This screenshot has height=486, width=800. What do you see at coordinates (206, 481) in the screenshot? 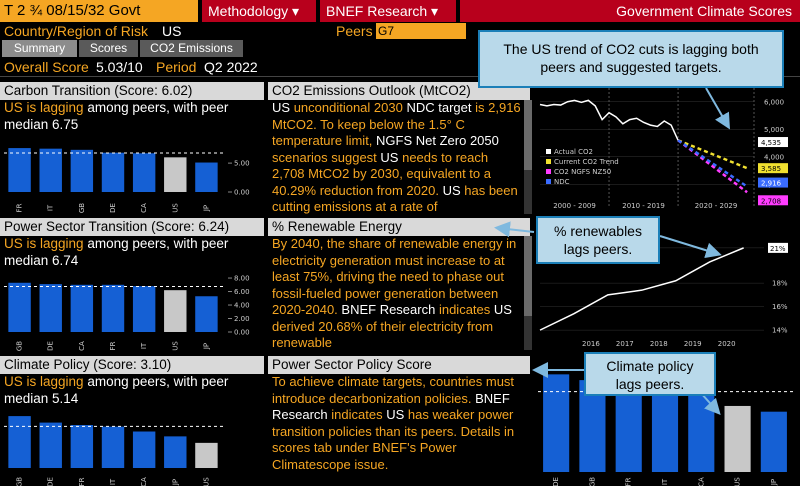
I see `category-label: US` at bounding box center [206, 481].